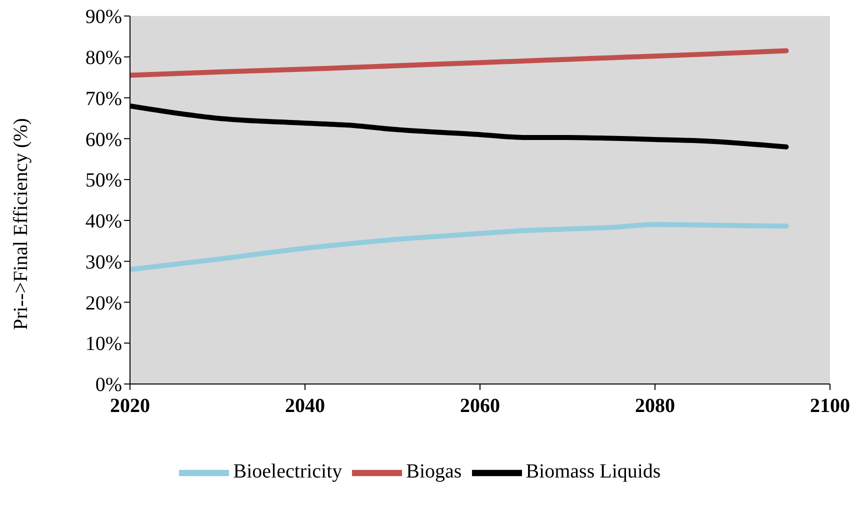  What do you see at coordinates (108, 385) in the screenshot?
I see `y-tick-label: 0%` at bounding box center [108, 385].